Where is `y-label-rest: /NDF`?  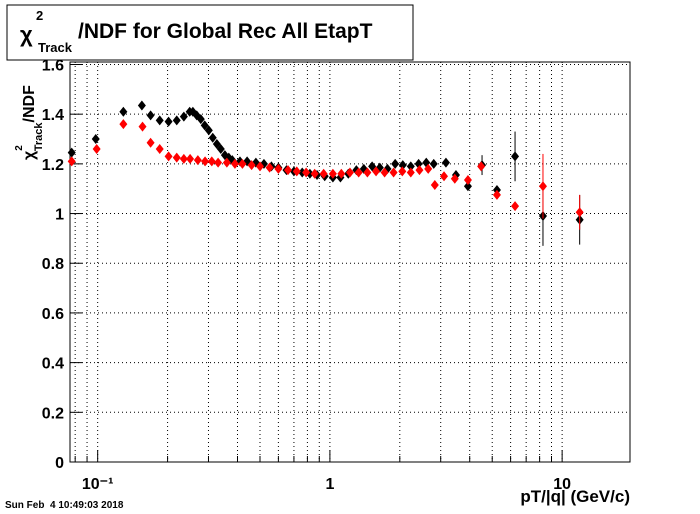 y-label-rest: /NDF is located at coordinates (29, 104).